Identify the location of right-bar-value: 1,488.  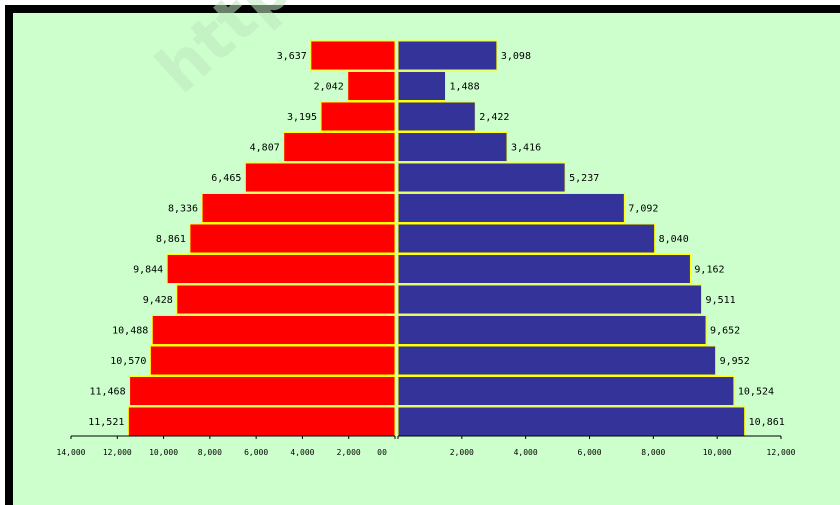
(464, 87).